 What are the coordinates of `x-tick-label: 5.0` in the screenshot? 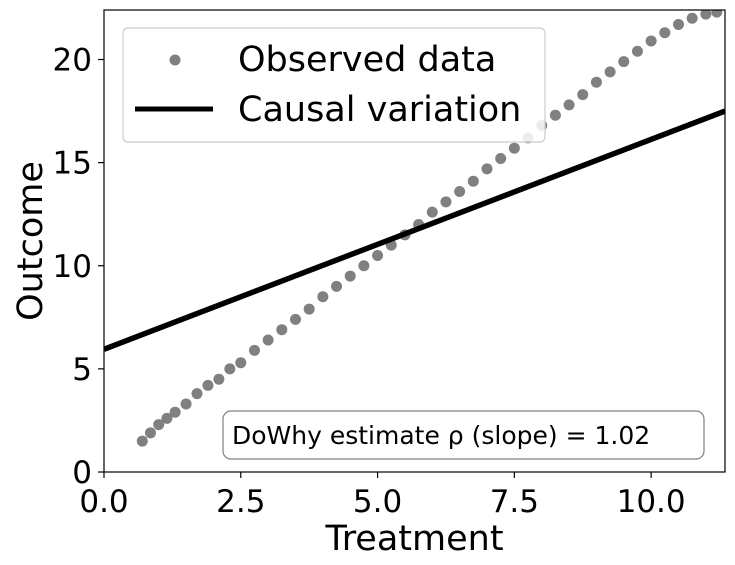 It's located at (377, 502).